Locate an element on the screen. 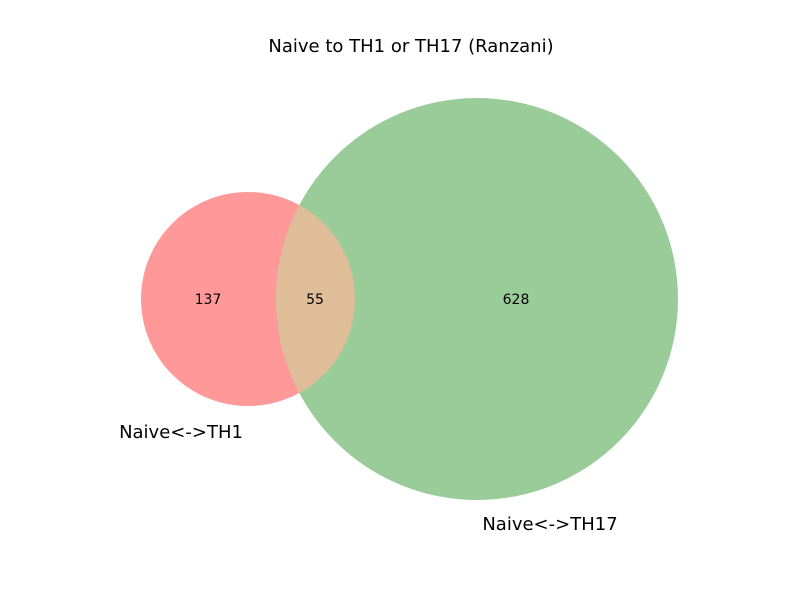  set-a-label: Naive<->TH1 is located at coordinates (181, 432).